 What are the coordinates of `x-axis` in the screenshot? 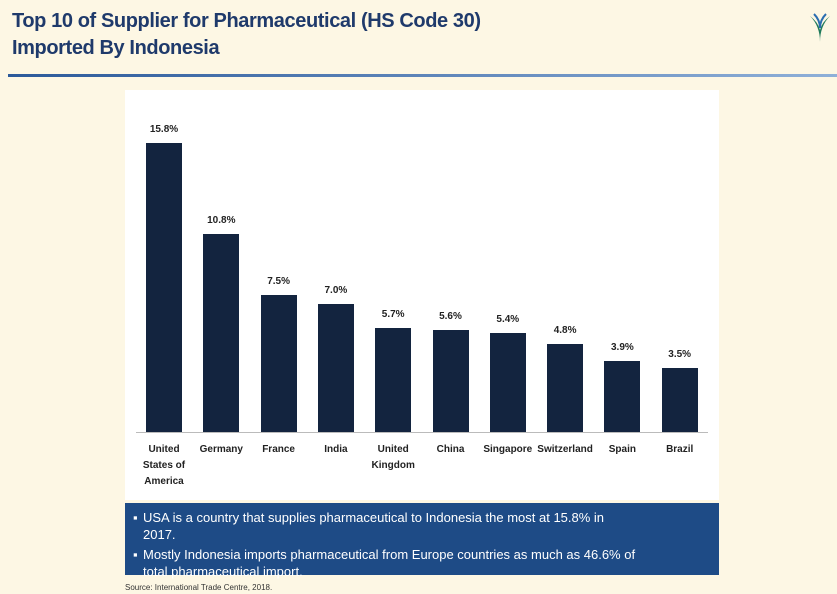 It's located at (422, 432).